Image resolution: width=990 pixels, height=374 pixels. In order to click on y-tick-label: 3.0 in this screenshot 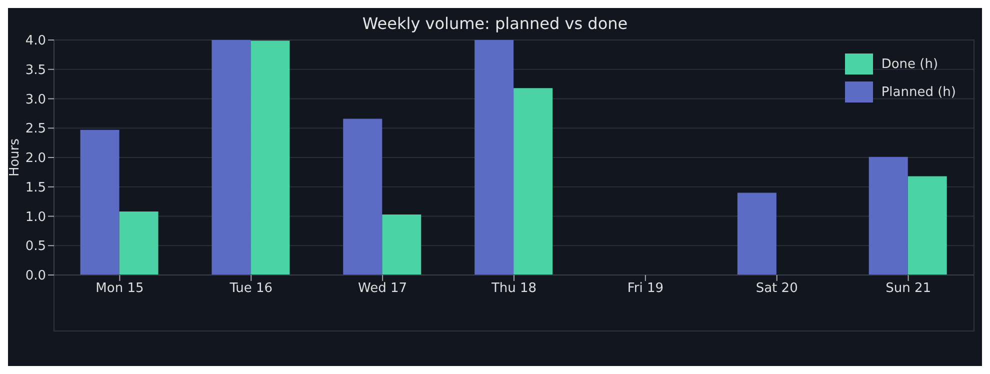, I will do `click(35, 100)`.